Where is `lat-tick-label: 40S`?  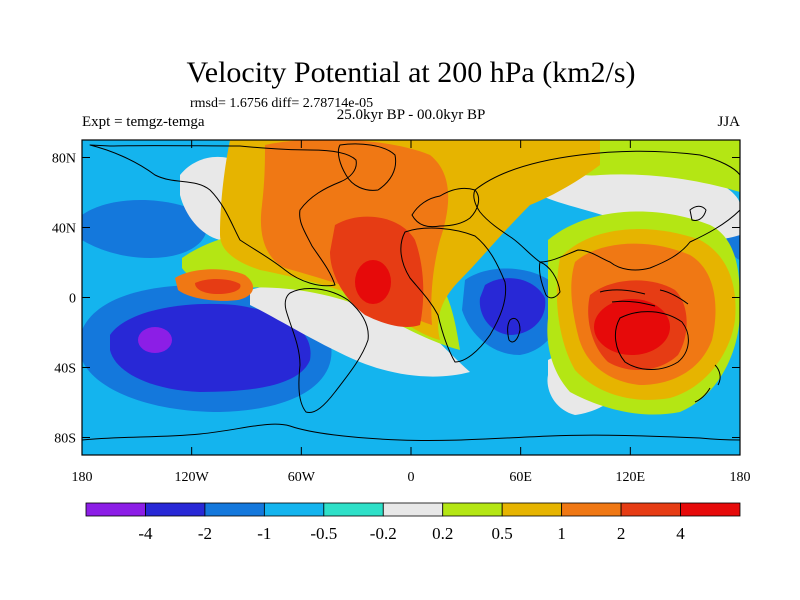
lat-tick-label: 40S is located at coordinates (65, 369).